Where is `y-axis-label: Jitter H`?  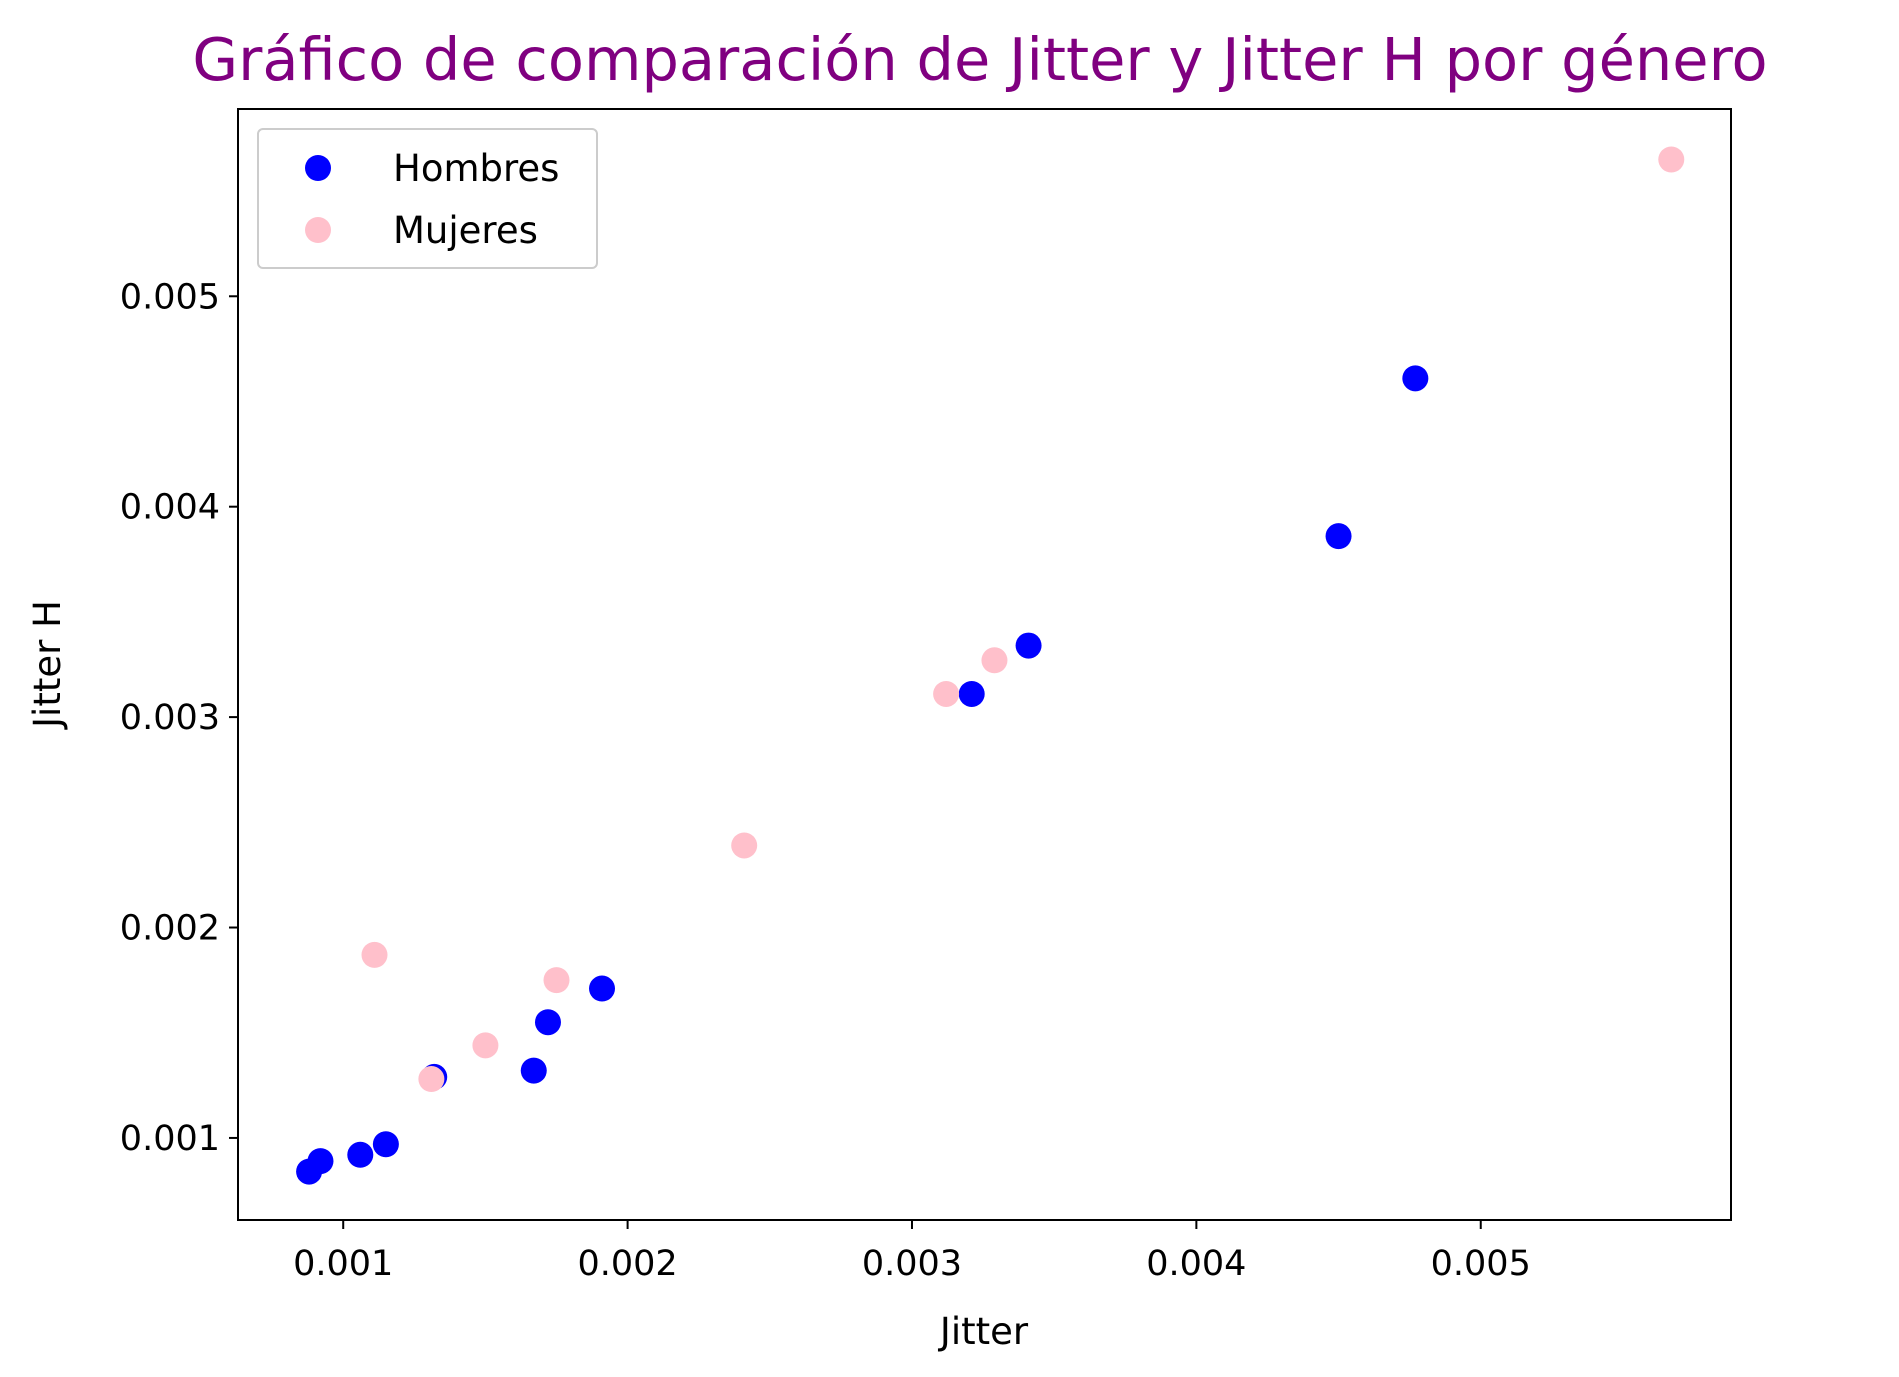
y-axis-label: Jitter H is located at coordinates (47, 665).